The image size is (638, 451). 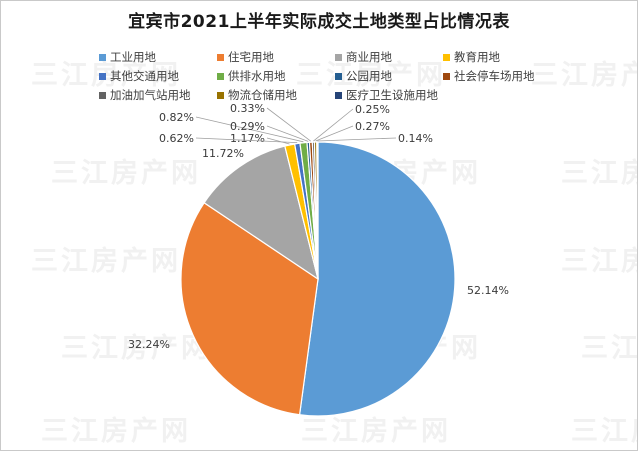 I want to click on legend-label: 社会停车场用地, so click(x=494, y=76).